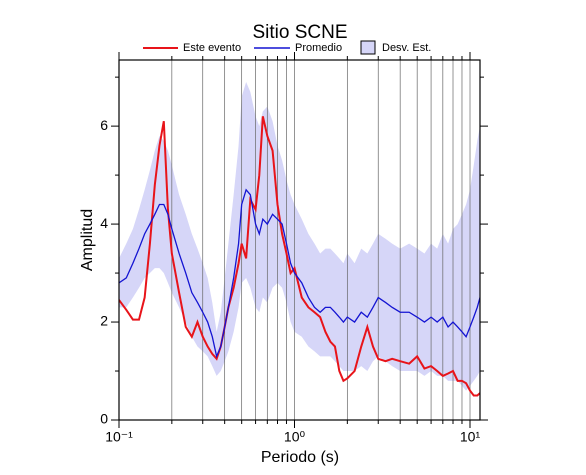 The width and height of the screenshot is (586, 475). What do you see at coordinates (299, 32) in the screenshot?
I see `chart-title: Sitio SCNE` at bounding box center [299, 32].